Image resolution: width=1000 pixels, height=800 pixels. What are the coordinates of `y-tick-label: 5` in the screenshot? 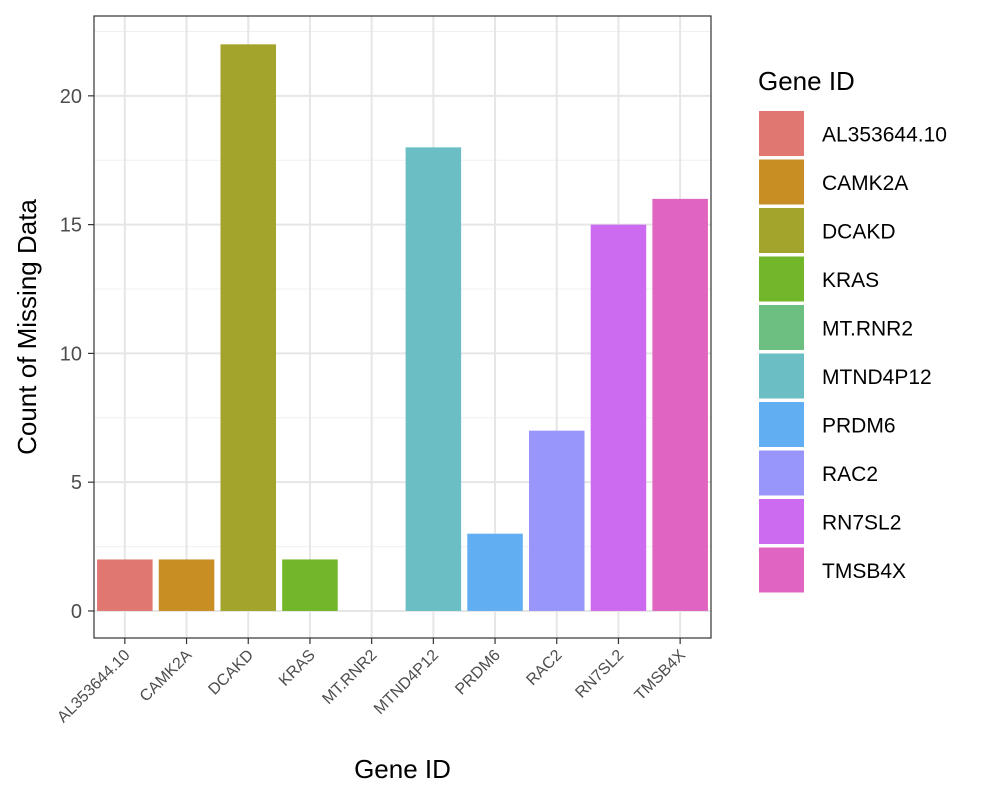 It's located at (76, 483).